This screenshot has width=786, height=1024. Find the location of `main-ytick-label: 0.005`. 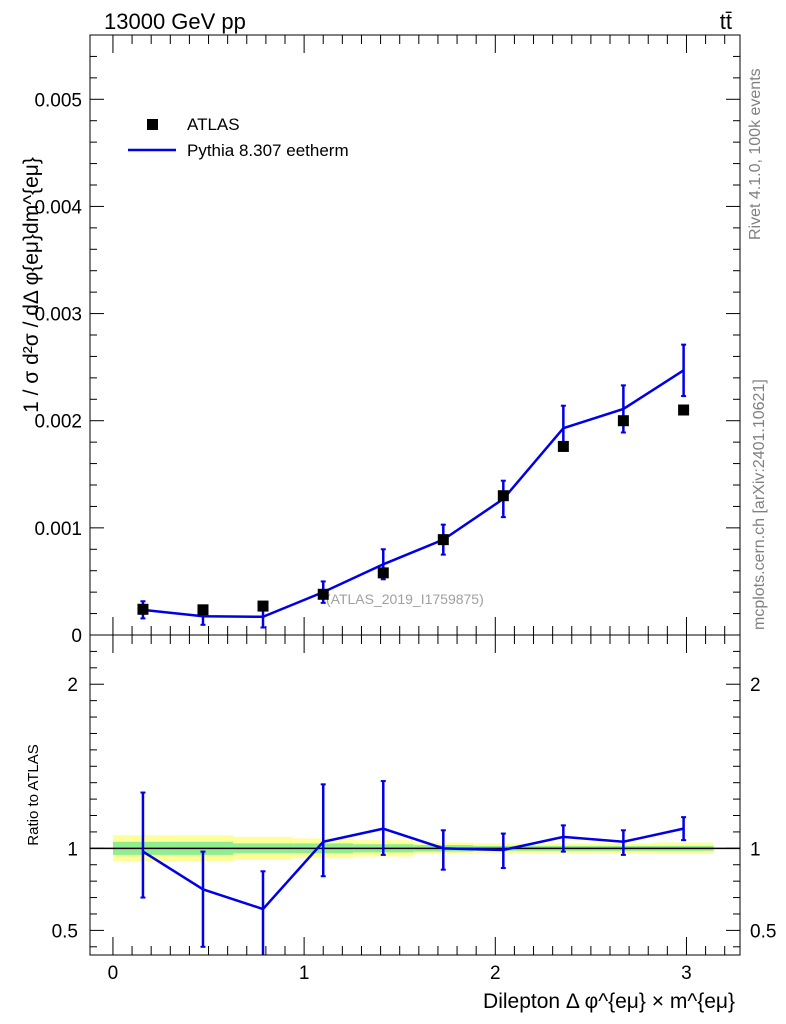

main-ytick-label: 0.005 is located at coordinates (58, 100).